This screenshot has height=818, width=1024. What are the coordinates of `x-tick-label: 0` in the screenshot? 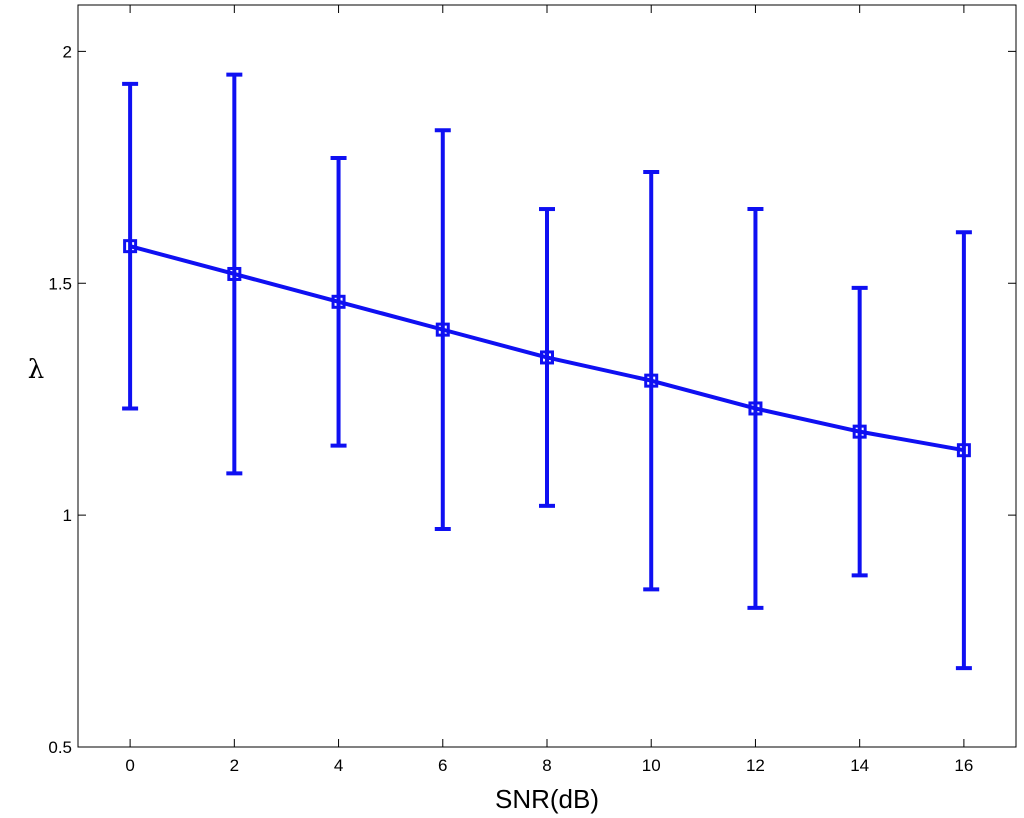 It's located at (129, 765).